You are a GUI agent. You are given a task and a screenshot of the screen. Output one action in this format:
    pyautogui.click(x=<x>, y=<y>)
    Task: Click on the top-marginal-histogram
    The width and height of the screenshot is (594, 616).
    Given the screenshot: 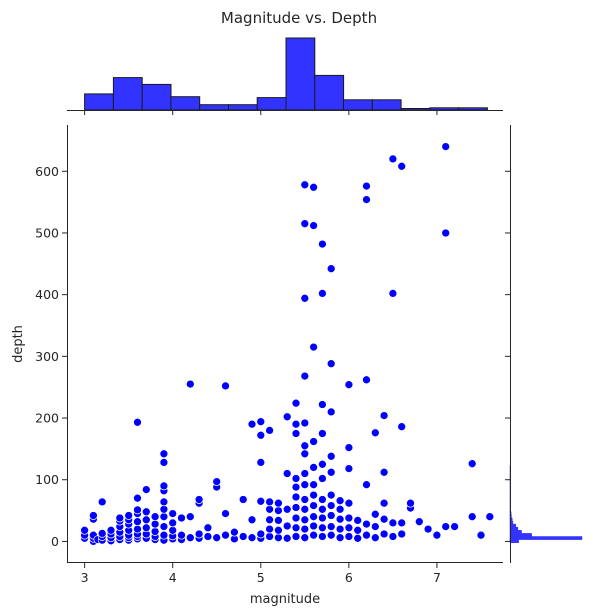 What is the action you would take?
    pyautogui.click(x=286, y=74)
    